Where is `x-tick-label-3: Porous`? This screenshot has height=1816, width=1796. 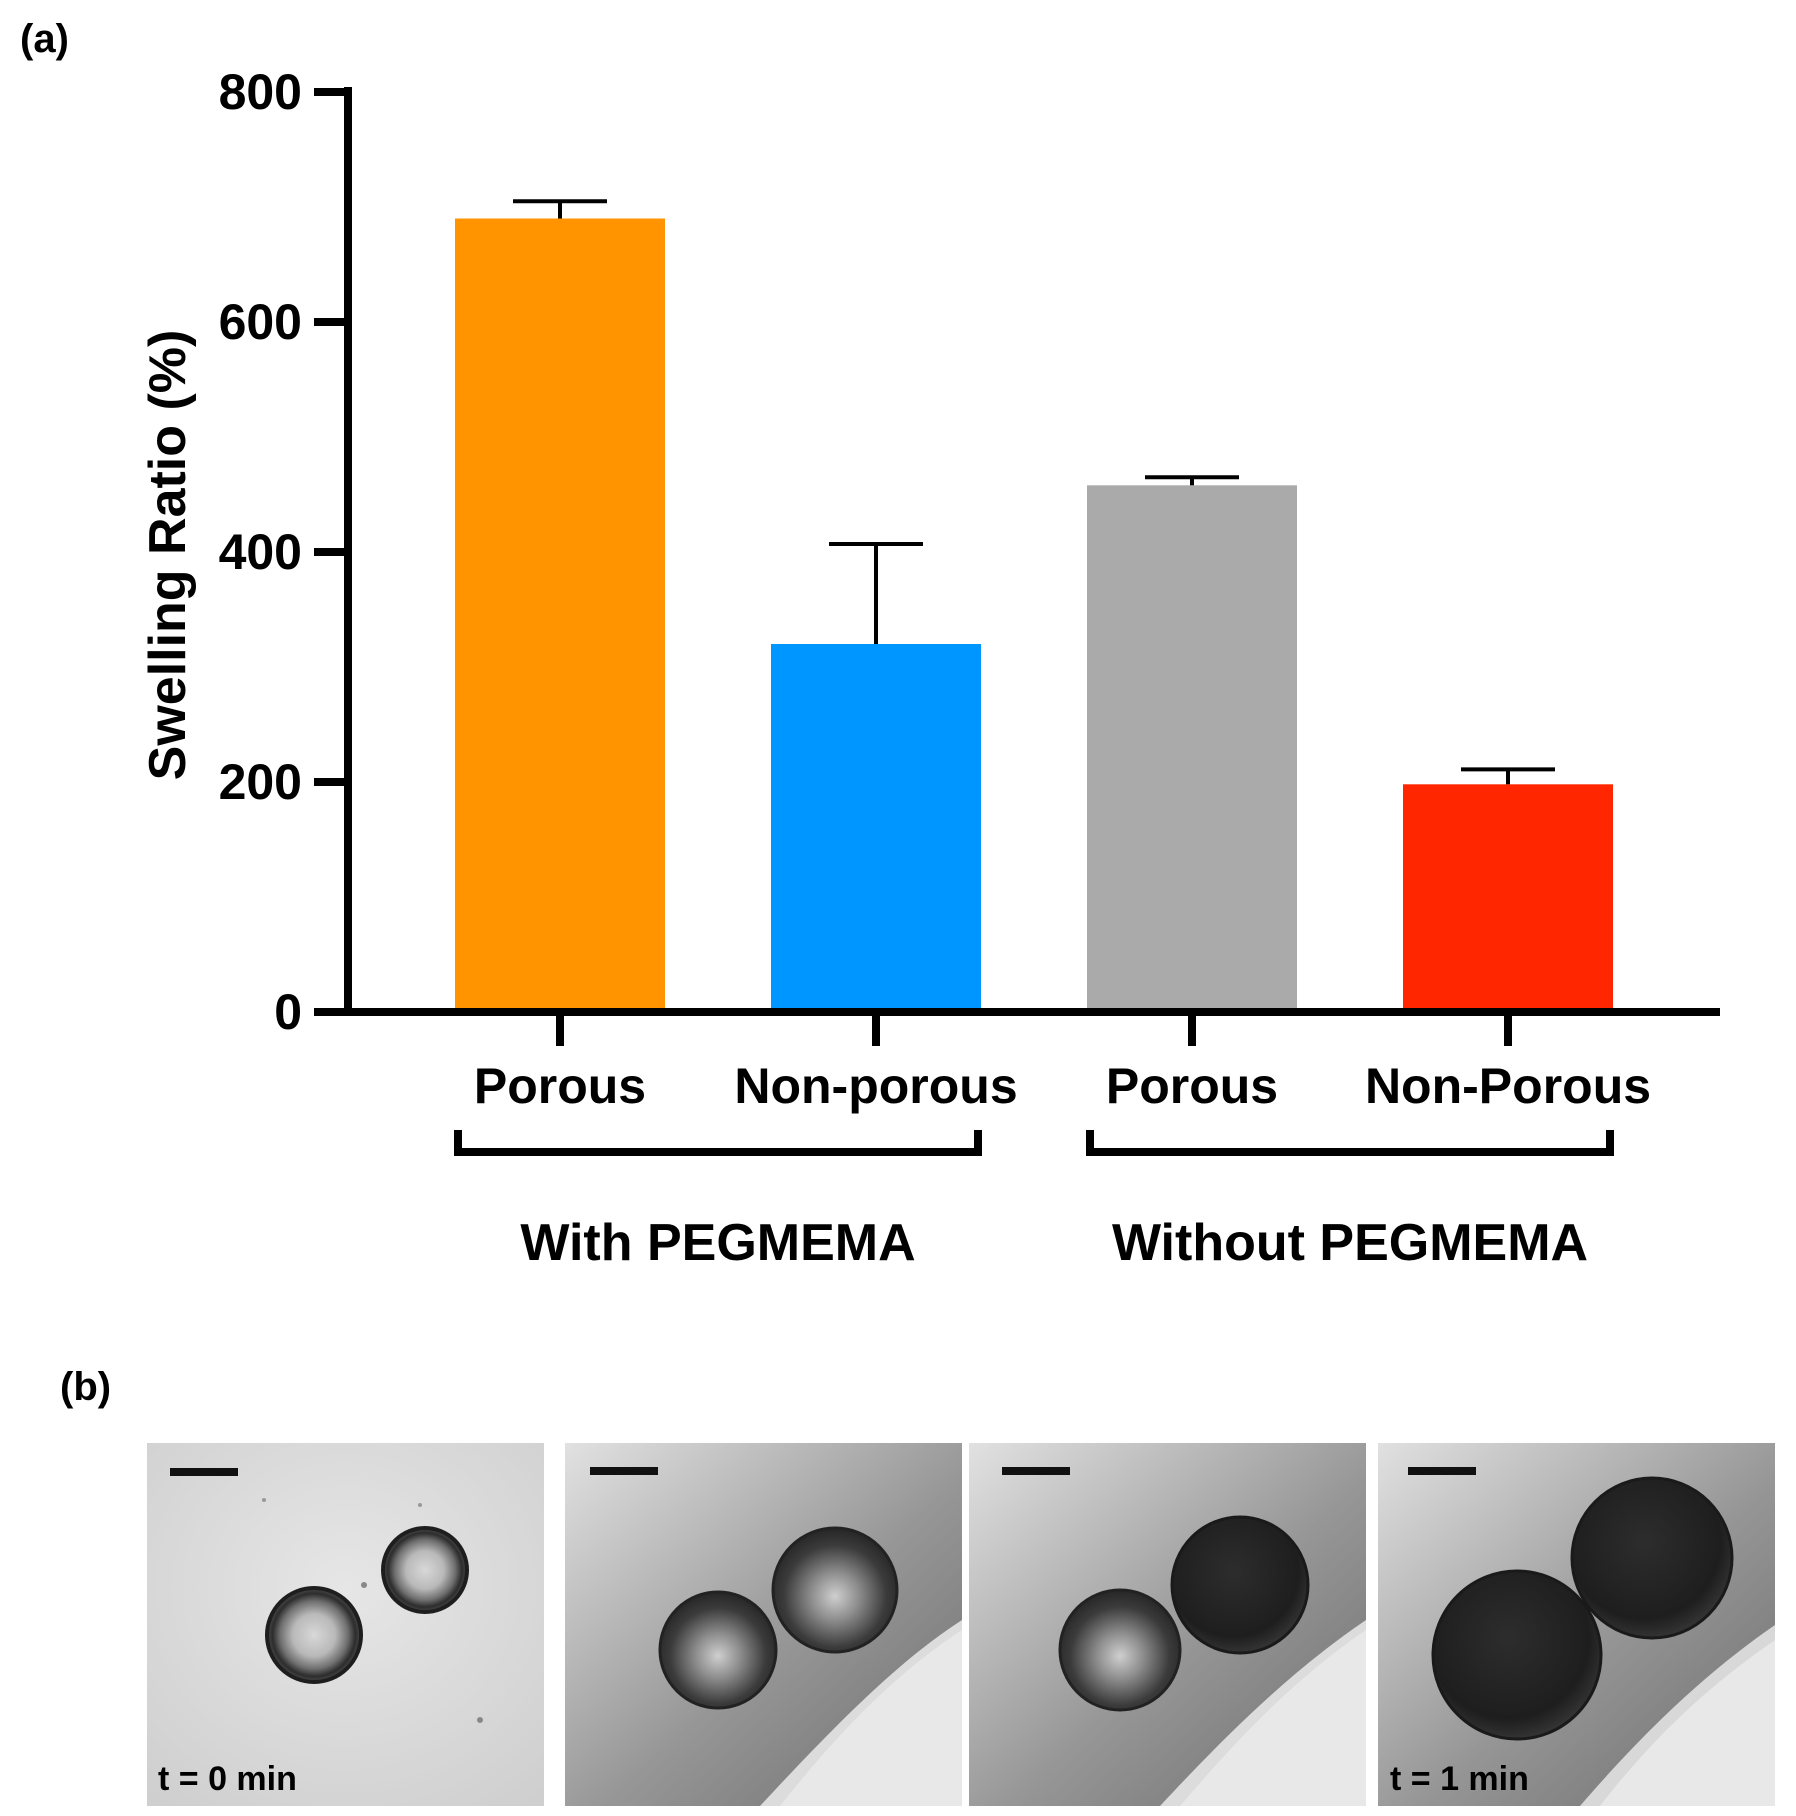 x-tick-label-3: Porous is located at coordinates (1192, 1086).